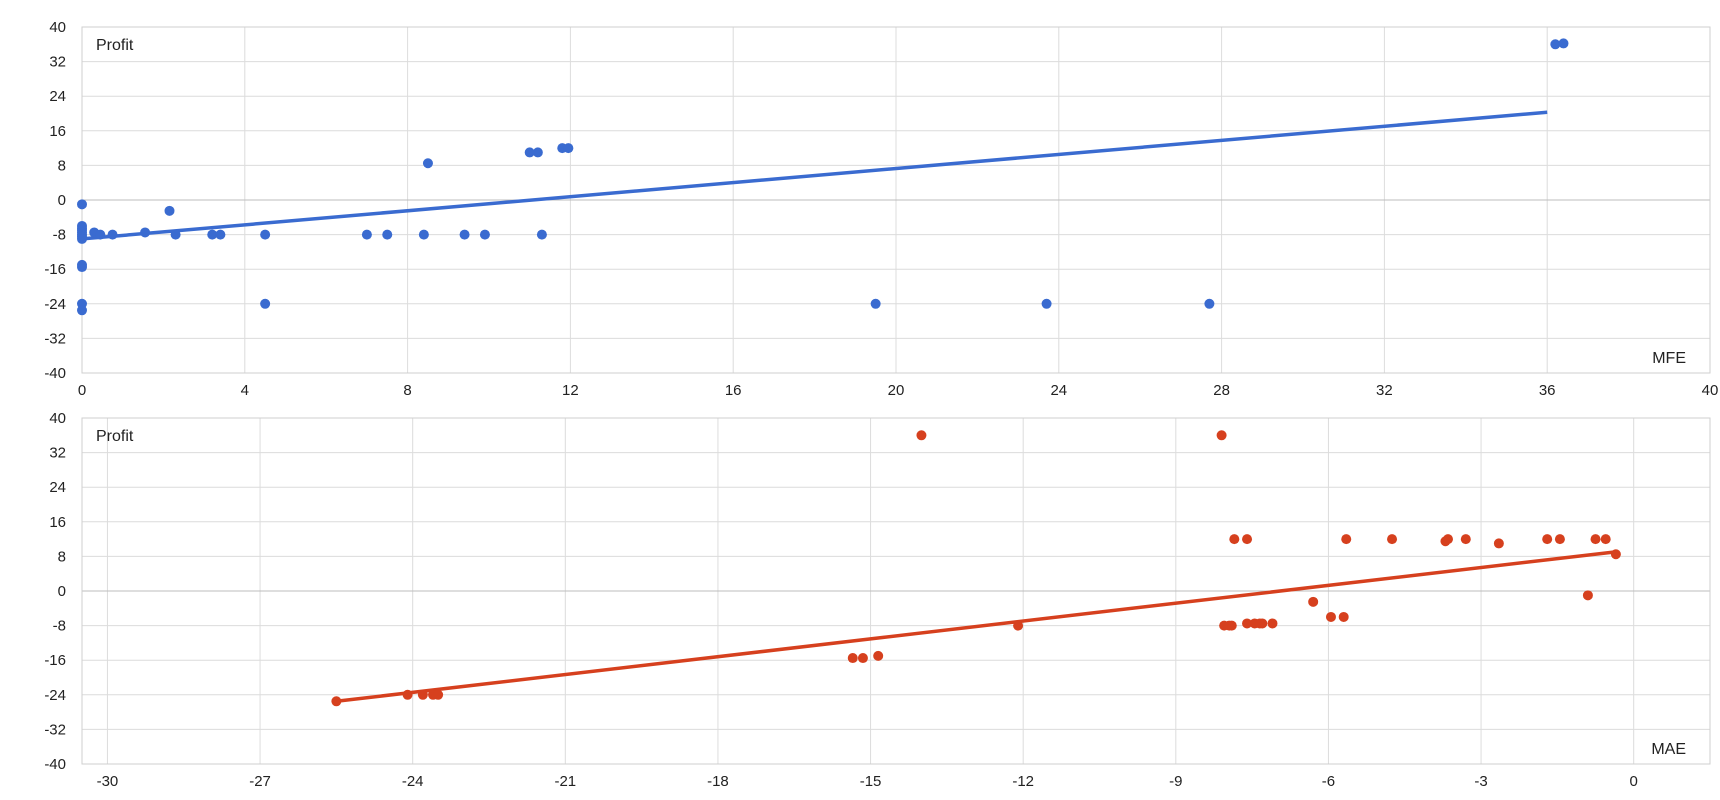 The width and height of the screenshot is (1720, 800). What do you see at coordinates (108, 781) in the screenshot?
I see `x-tick-label: -30` at bounding box center [108, 781].